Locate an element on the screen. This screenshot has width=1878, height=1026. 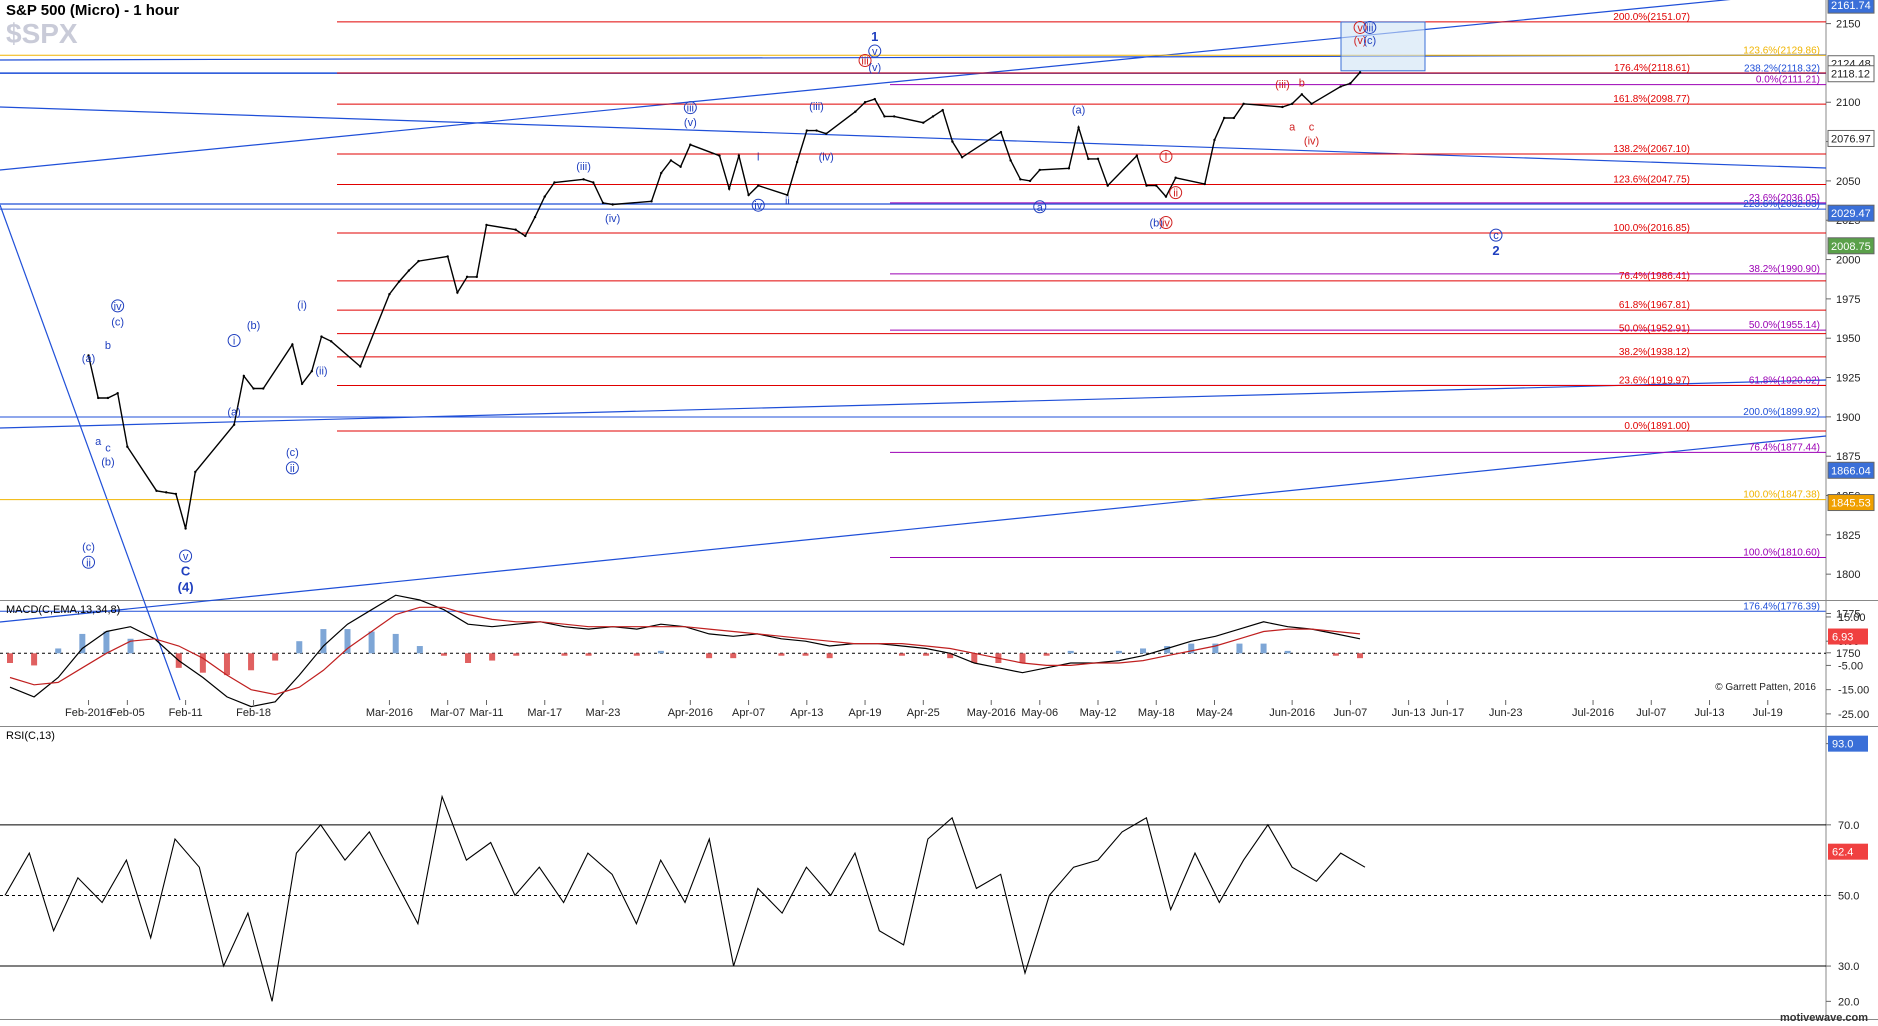
wave-label: C is located at coordinates (186, 571).